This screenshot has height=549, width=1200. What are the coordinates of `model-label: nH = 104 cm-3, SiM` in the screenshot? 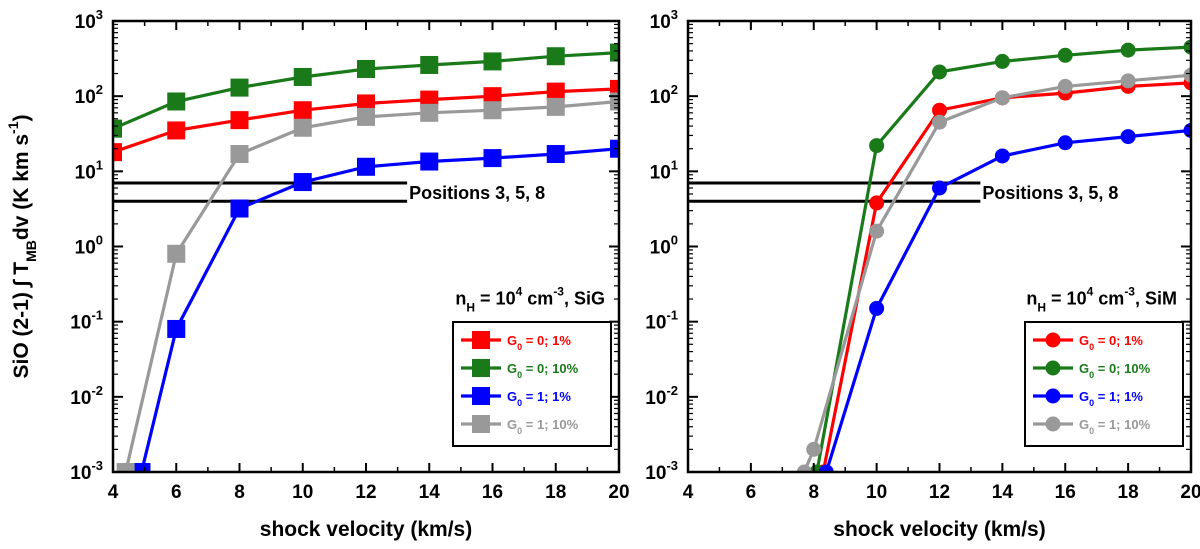 It's located at (1101, 299).